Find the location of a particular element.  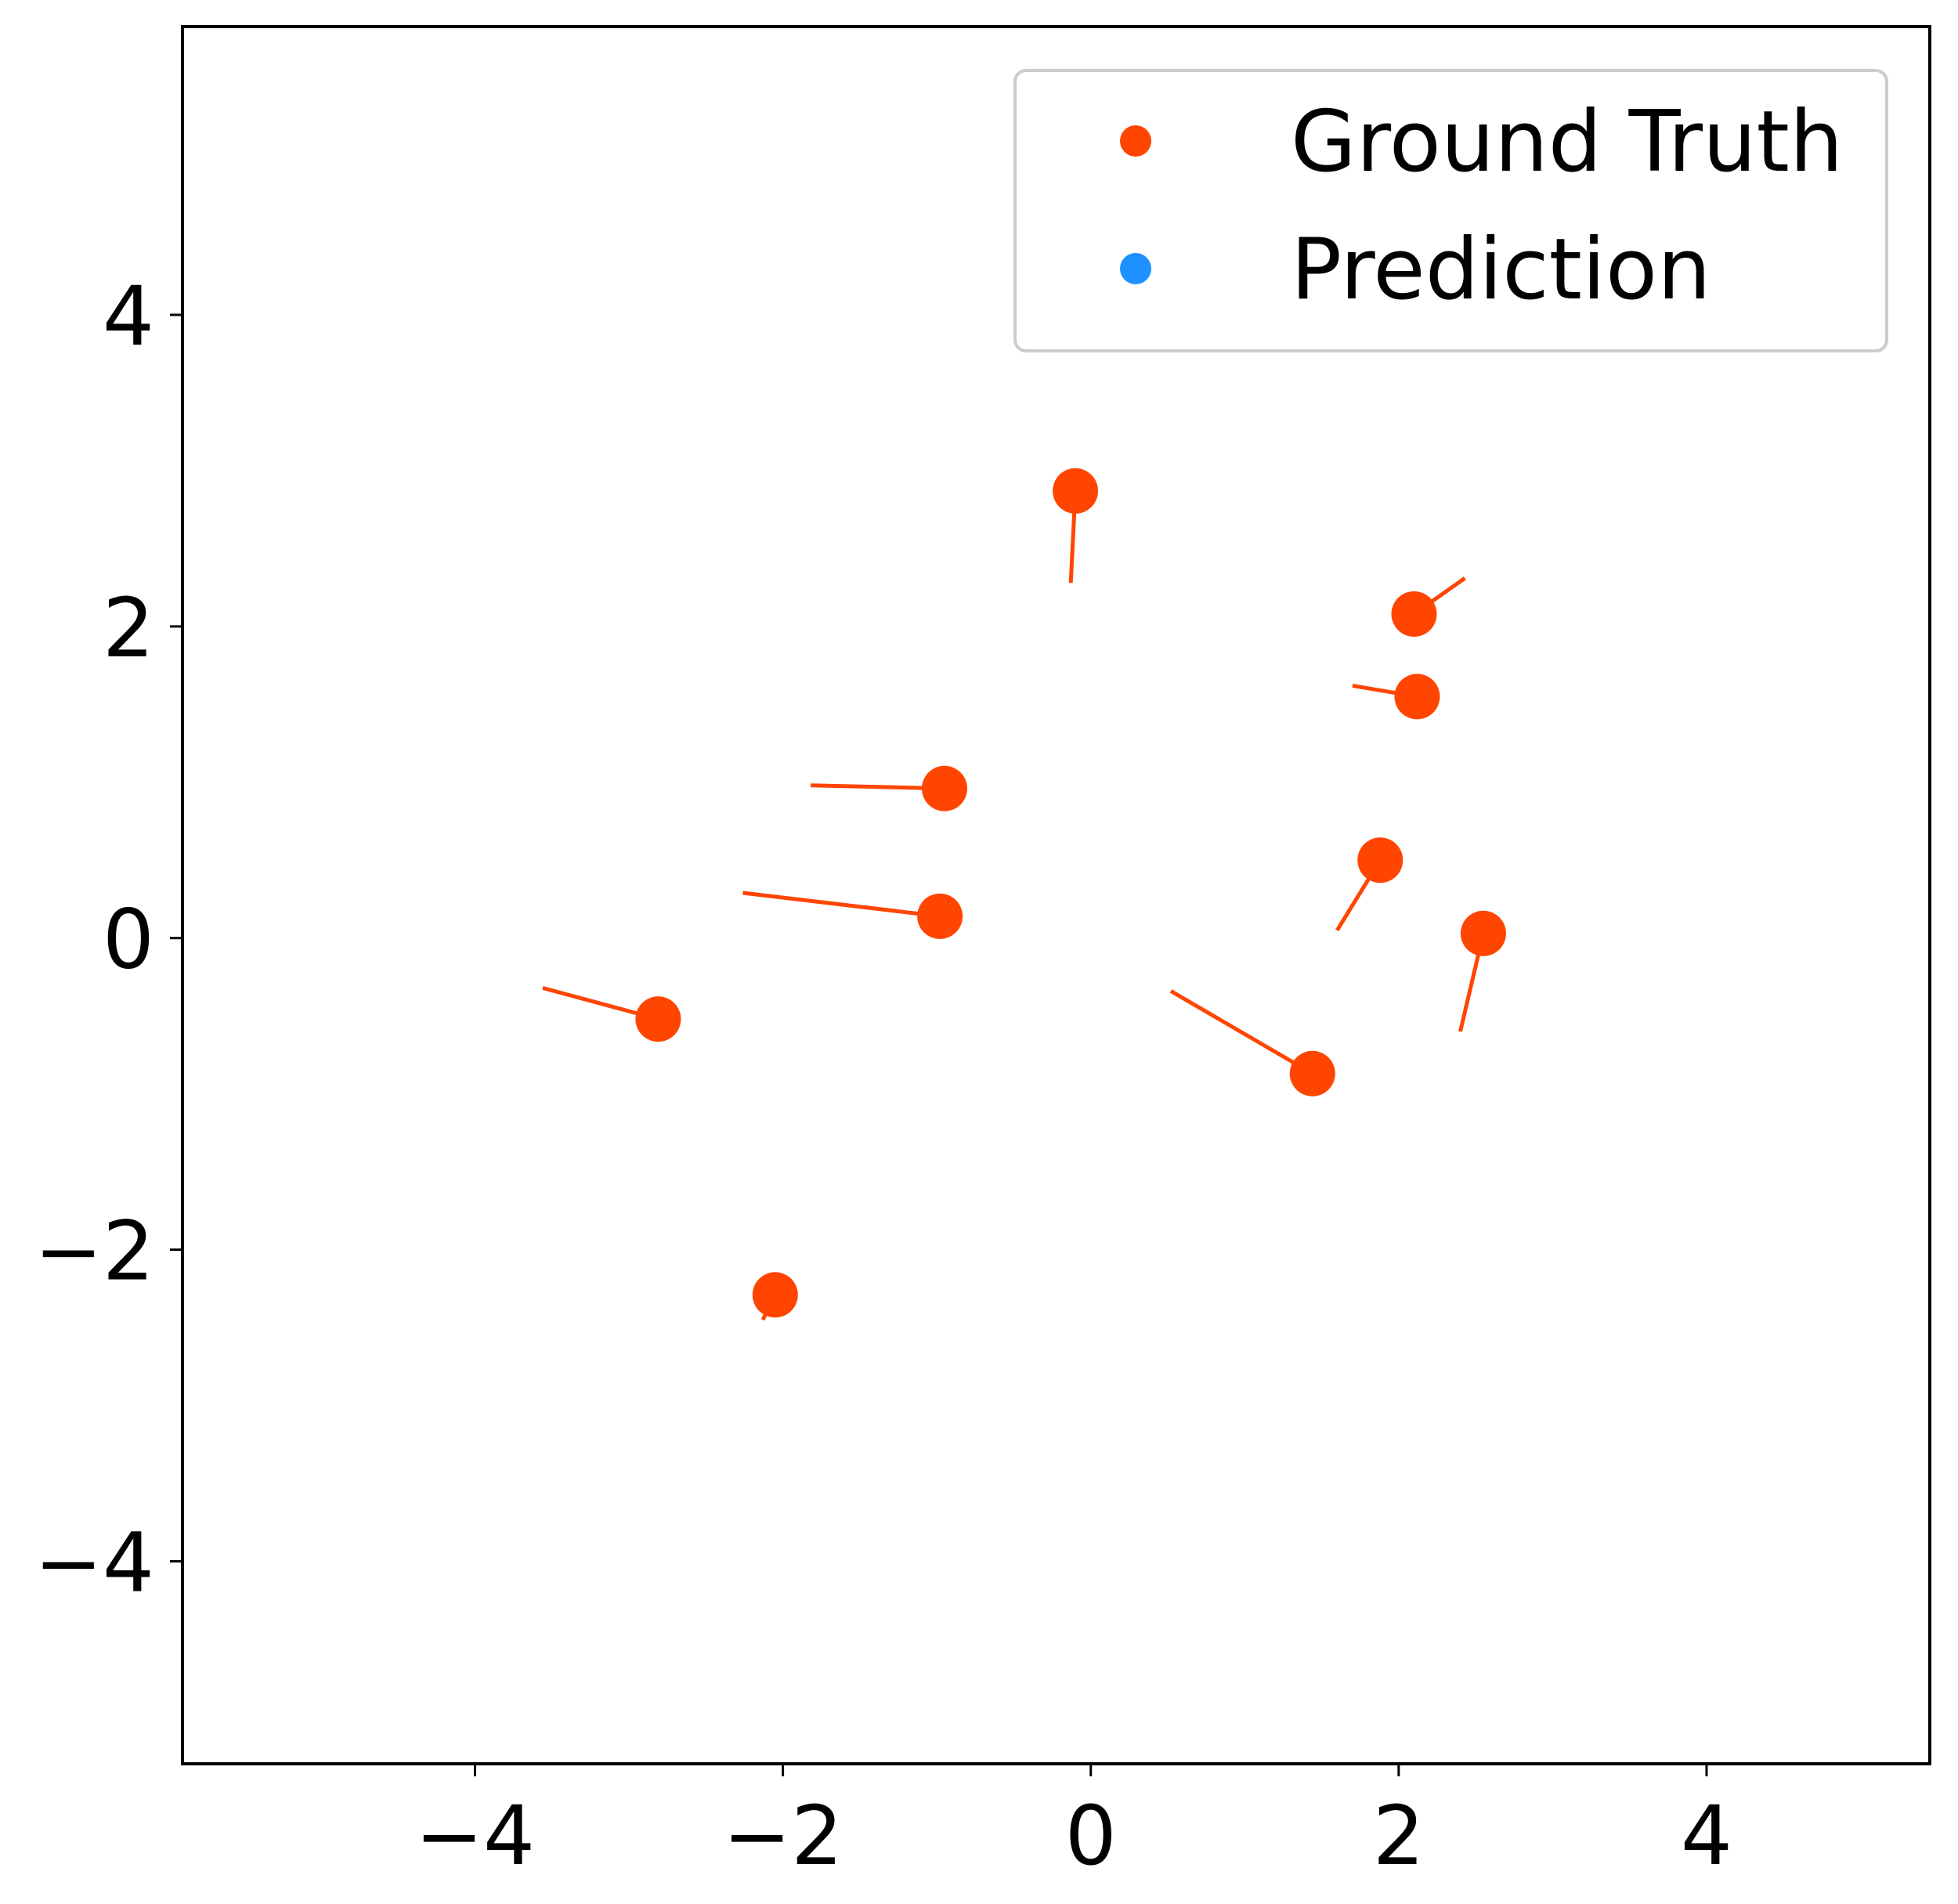

y-tick-label: 4 is located at coordinates (129, 316).